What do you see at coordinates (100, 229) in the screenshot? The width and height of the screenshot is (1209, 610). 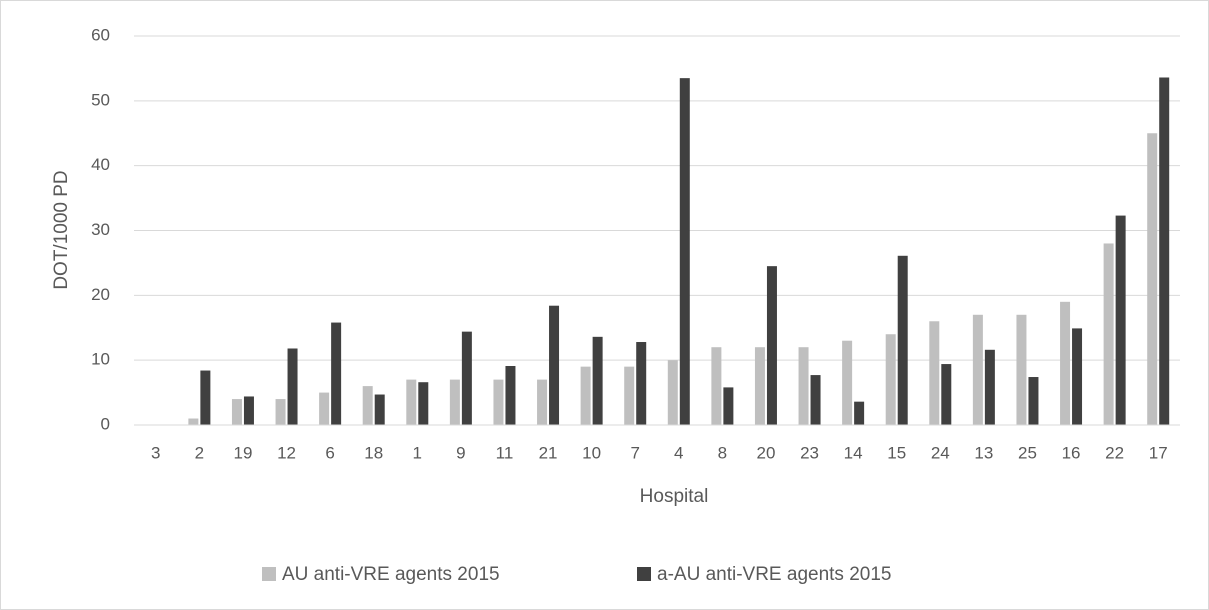 I see `y-tick-label: 30` at bounding box center [100, 229].